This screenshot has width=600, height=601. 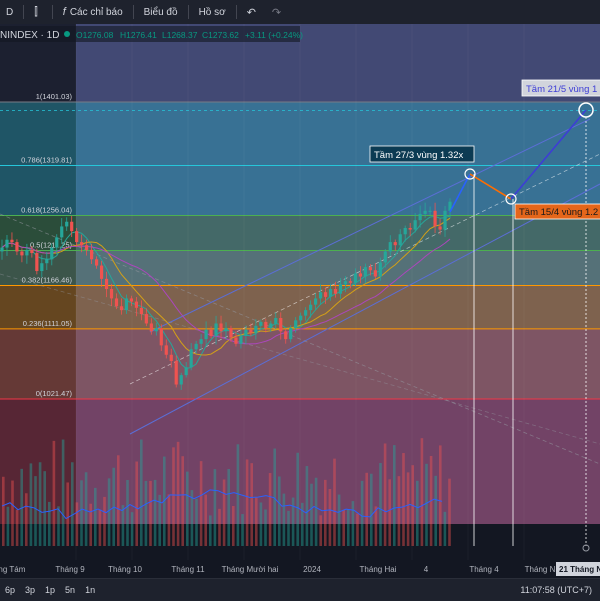 What do you see at coordinates (38, 12) in the screenshot?
I see `candles-style-button: ⫿` at bounding box center [38, 12].